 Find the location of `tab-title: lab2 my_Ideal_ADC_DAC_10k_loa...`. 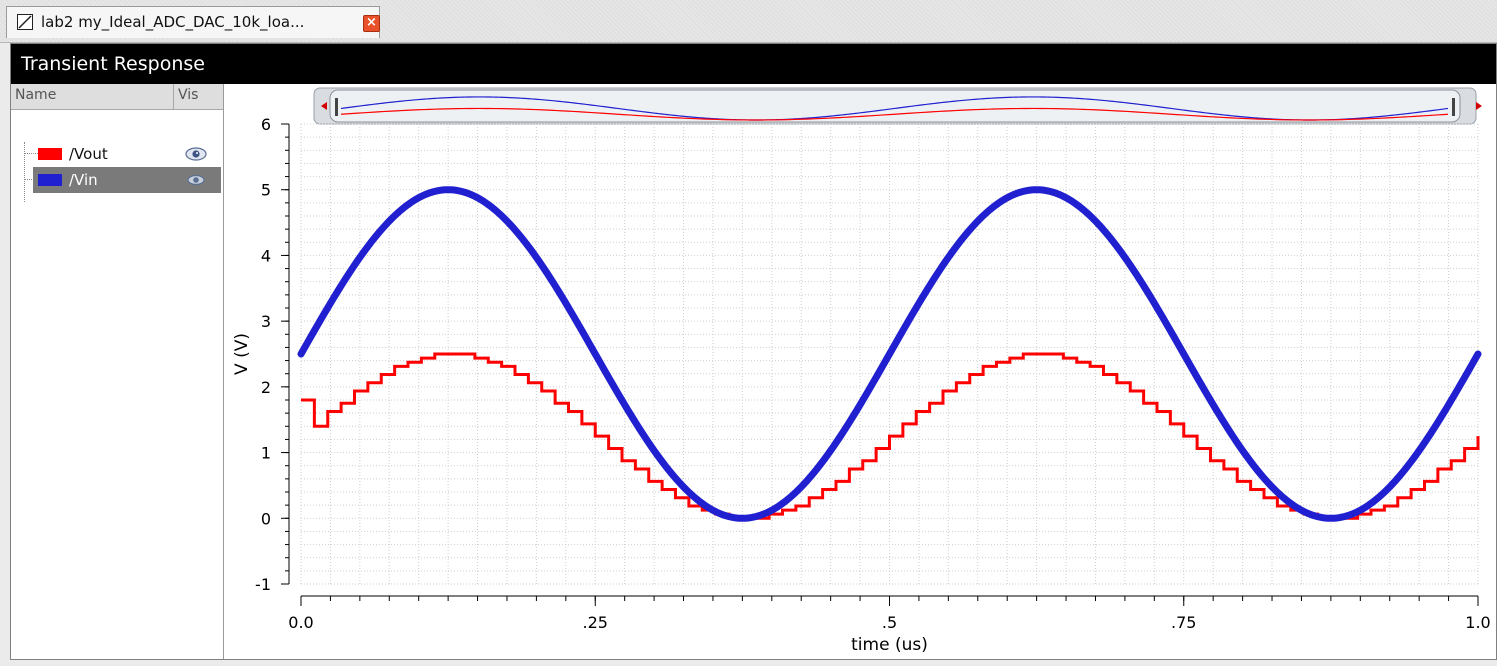

tab-title: lab2 my_Ideal_ADC_DAC_10k_loa... is located at coordinates (173, 22).